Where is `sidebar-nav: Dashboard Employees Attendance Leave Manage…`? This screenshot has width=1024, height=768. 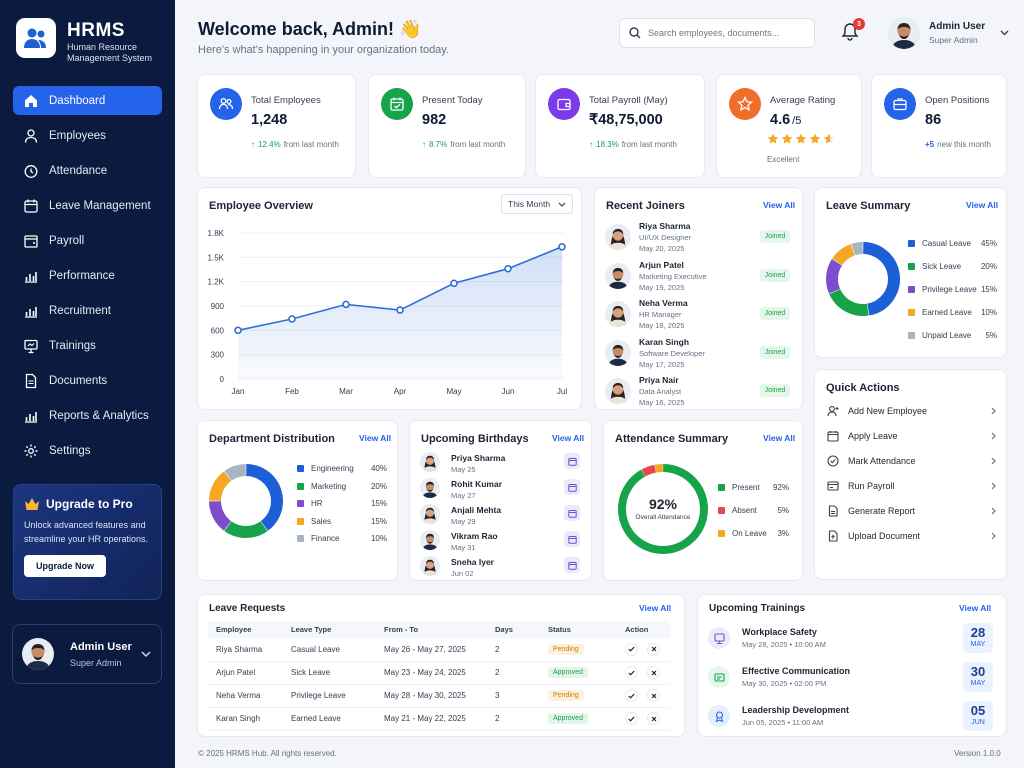 sidebar-nav: Dashboard Employees Attendance Leave Manage… is located at coordinates (87, 278).